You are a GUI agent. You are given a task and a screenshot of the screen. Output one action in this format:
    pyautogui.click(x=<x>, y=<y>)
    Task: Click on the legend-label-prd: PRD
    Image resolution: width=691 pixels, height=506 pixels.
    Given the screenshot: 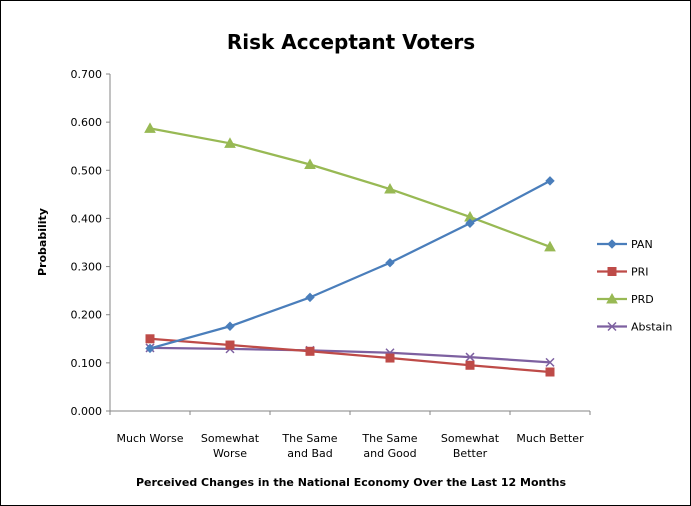 What is the action you would take?
    pyautogui.click(x=642, y=299)
    